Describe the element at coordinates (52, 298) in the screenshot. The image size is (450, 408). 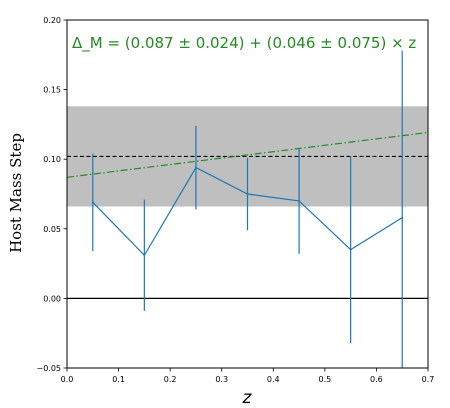
I see `y-tick-label: 0.00` at that location.